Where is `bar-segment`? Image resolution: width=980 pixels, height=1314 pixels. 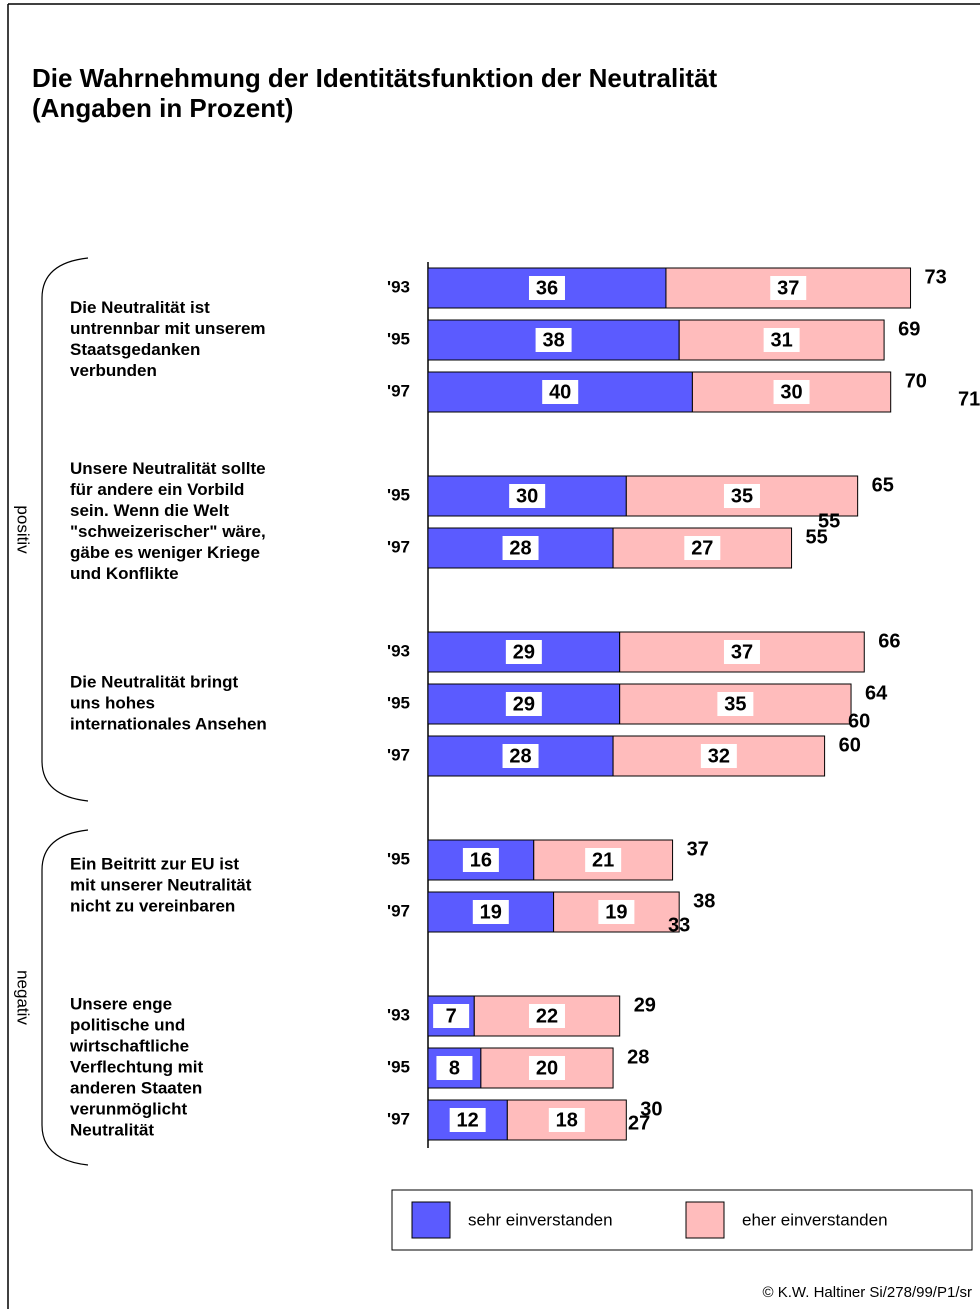 bar-segment is located at coordinates (481, 860).